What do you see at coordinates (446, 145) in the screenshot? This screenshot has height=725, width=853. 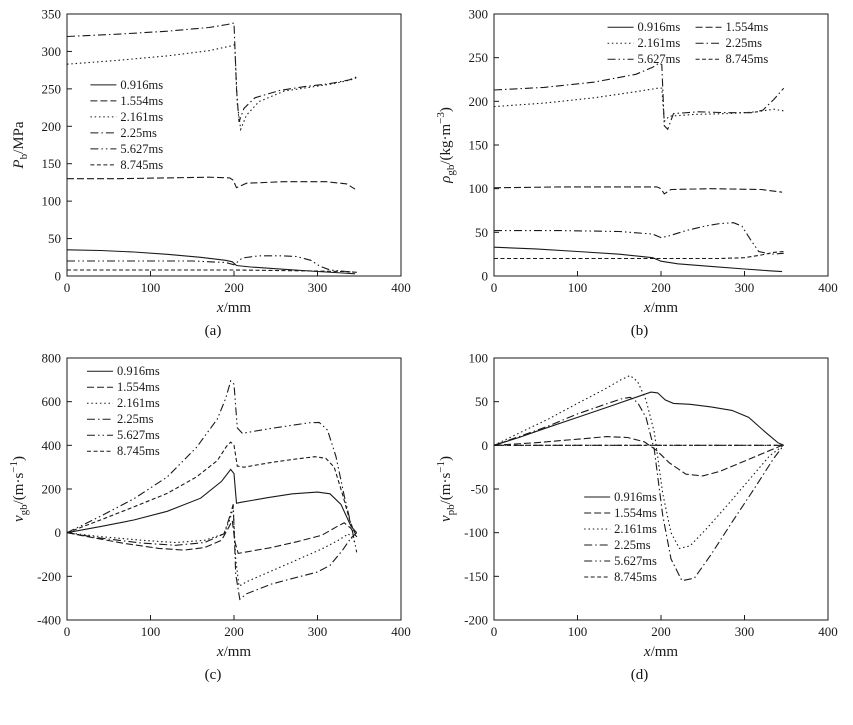 I see `y-axis-label: ρgb/(kg·m−3)` at bounding box center [446, 145].